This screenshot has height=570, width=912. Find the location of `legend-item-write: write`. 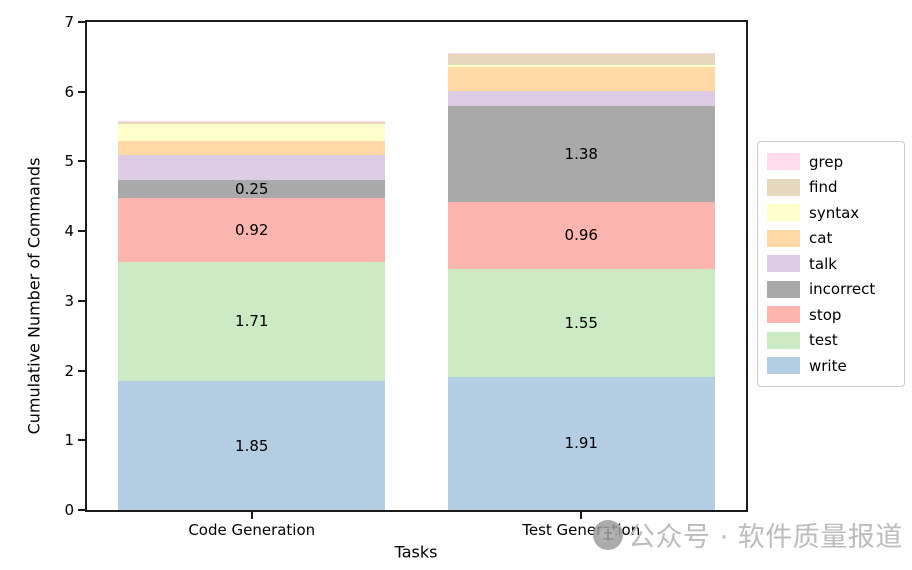

legend-item-write: write is located at coordinates (831, 366).